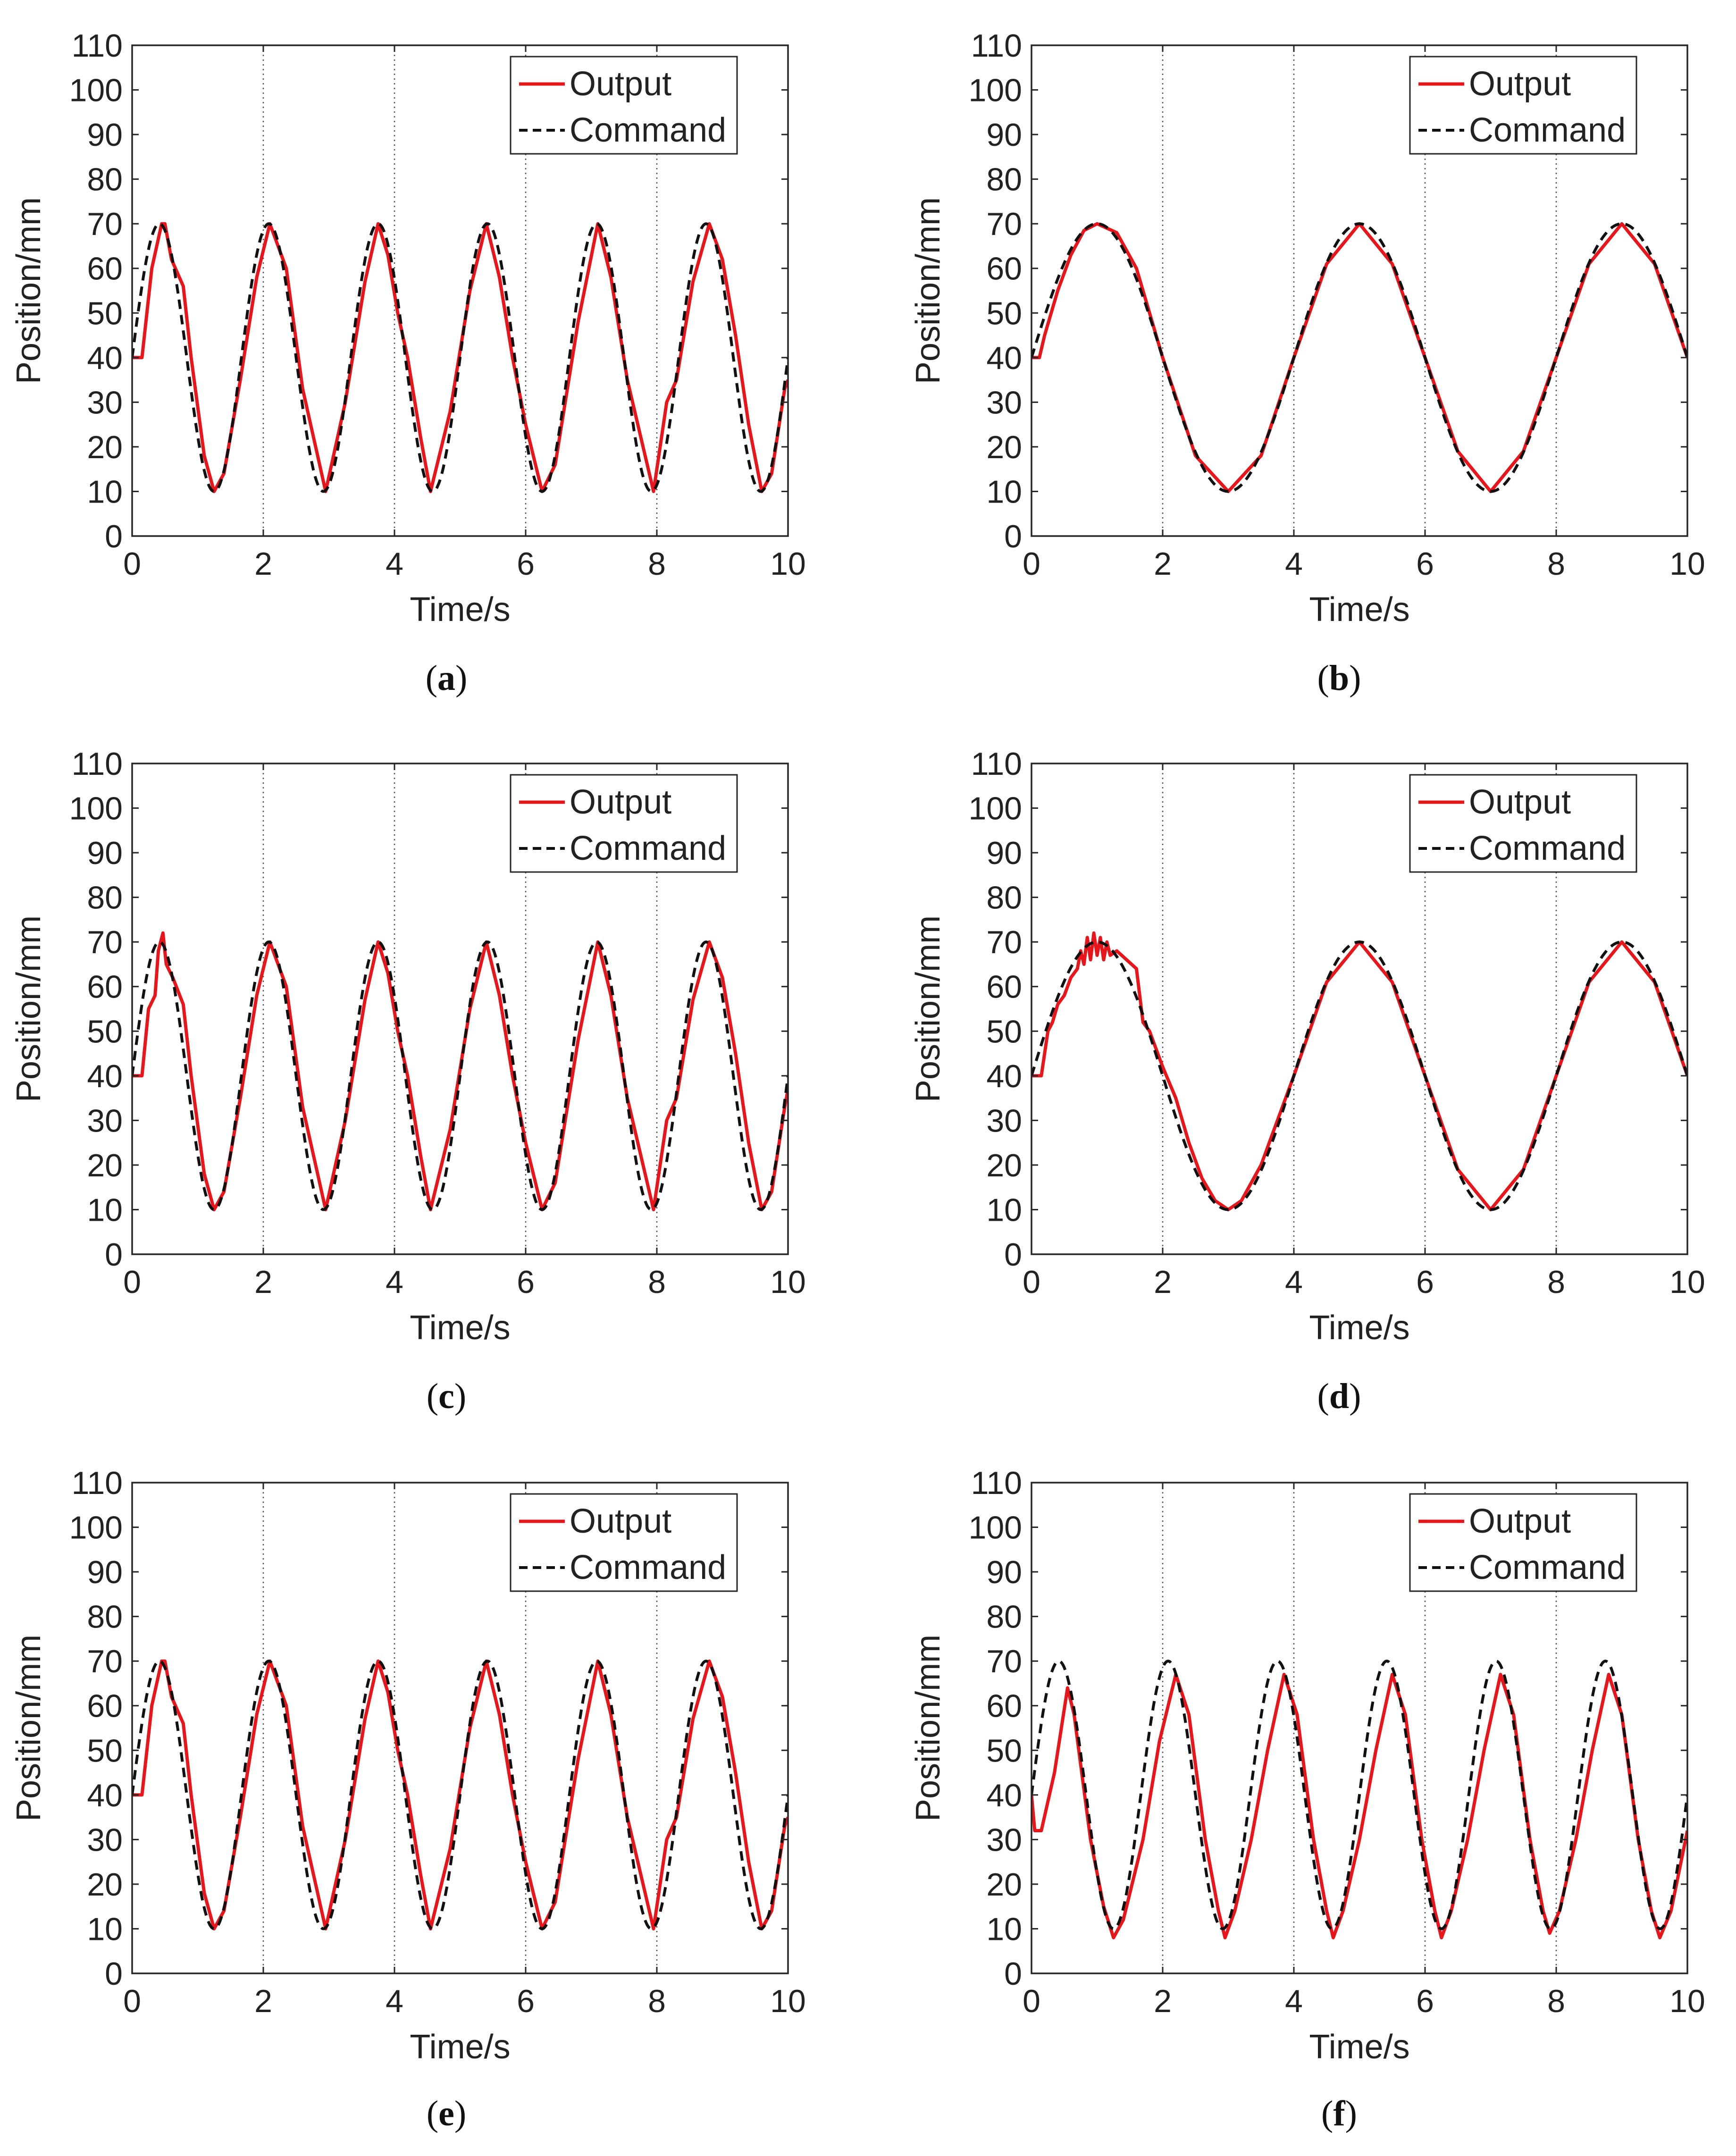 The width and height of the screenshot is (1736, 2156). What do you see at coordinates (1359, 1806) in the screenshot?
I see `output-series-line` at bounding box center [1359, 1806].